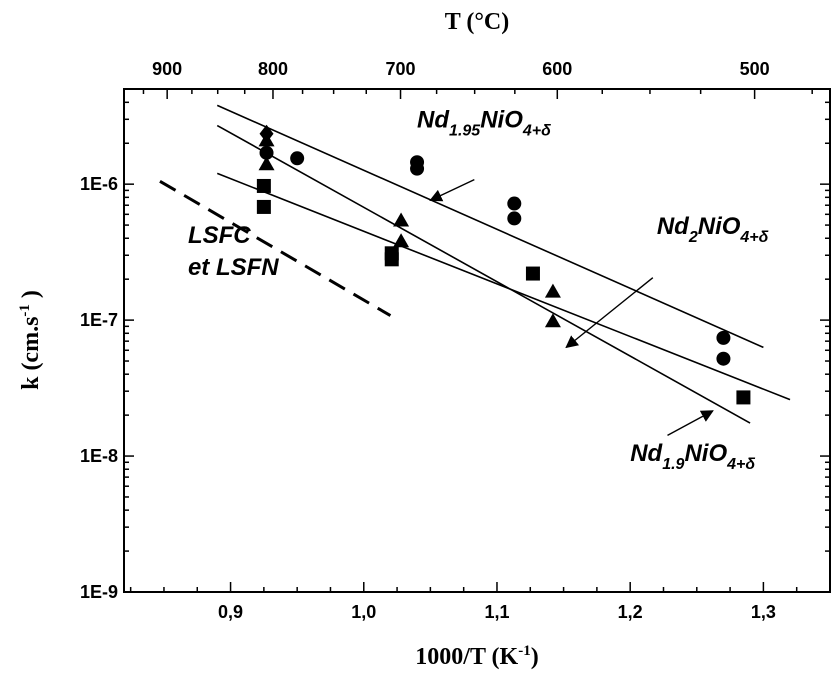  What do you see at coordinates (230, 612) in the screenshot?
I see `x-tick-label: 0,9` at bounding box center [230, 612].